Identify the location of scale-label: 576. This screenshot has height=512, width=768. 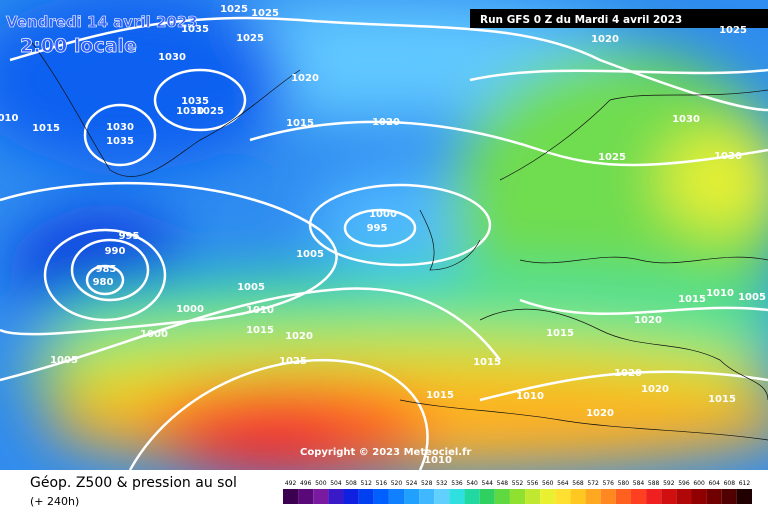
(609, 483).